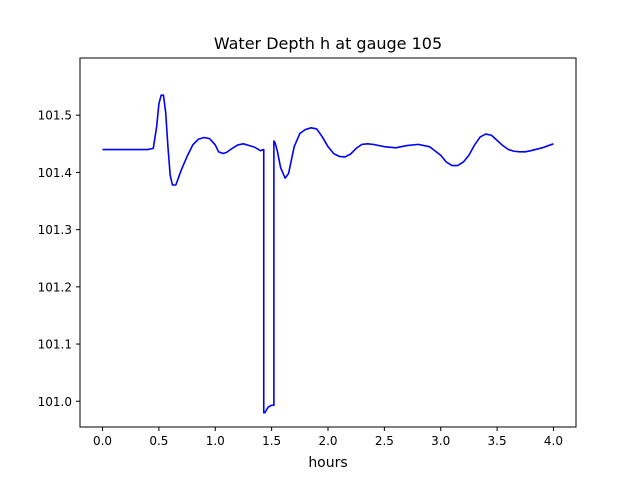 This screenshot has width=640, height=484. I want to click on y-tick-label: 101.2, so click(55, 287).